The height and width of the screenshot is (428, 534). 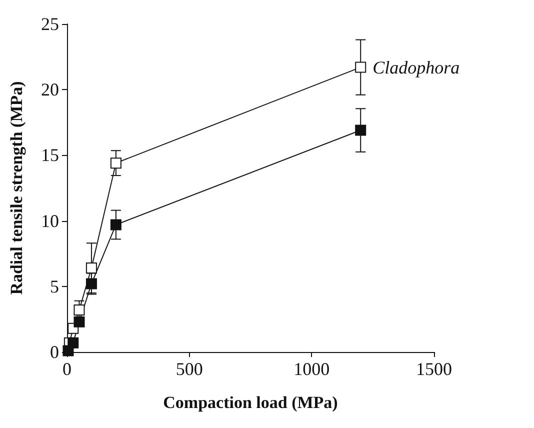 I want to click on x-tick-label: 0, so click(x=67, y=369).